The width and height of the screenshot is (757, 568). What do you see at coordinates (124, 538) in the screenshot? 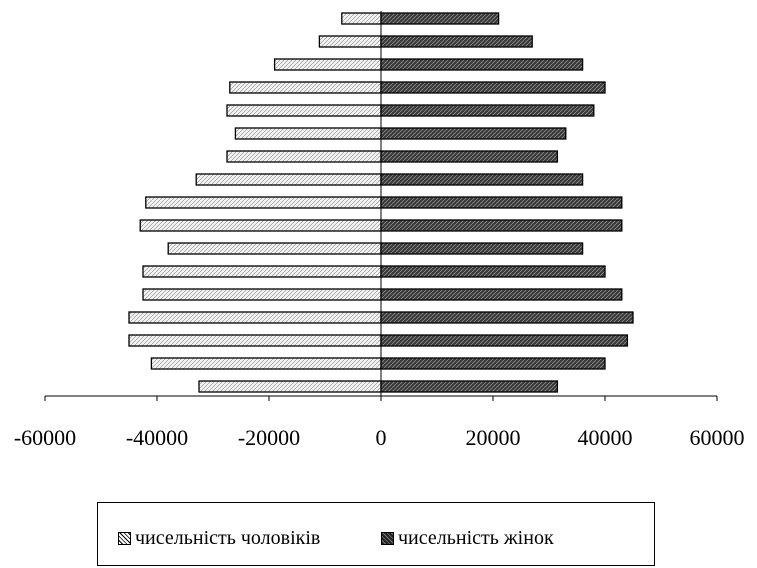
I see `legend-swatch-men` at bounding box center [124, 538].